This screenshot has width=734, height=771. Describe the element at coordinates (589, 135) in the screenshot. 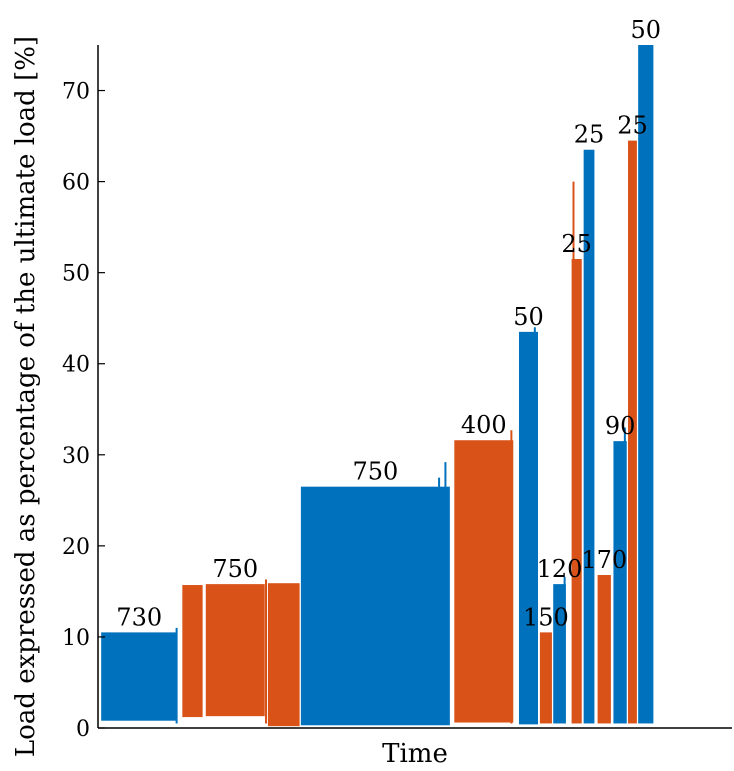

I see `block-label-10: 25` at that location.